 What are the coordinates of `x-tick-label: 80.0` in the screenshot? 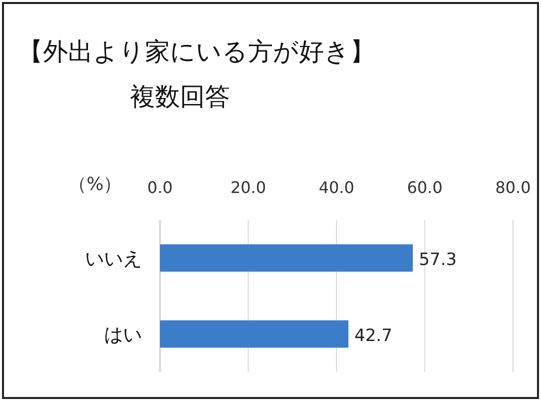 It's located at (513, 187).